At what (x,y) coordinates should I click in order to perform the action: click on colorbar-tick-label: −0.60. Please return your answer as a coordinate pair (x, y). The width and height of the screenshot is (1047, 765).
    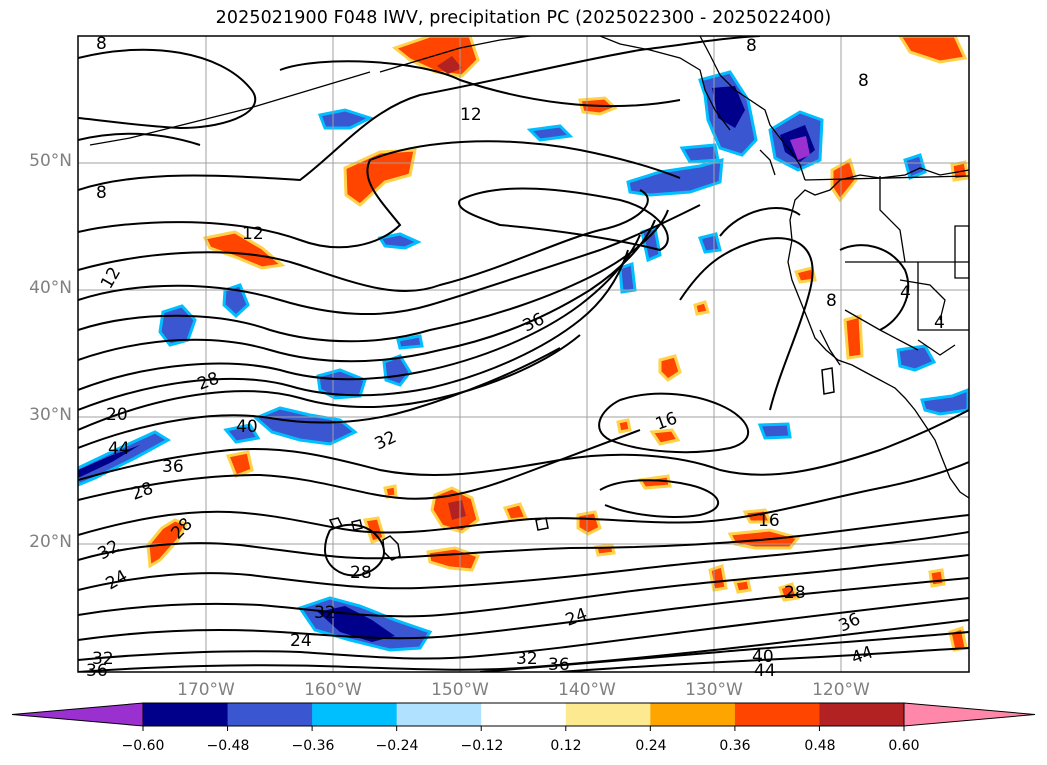
    Looking at the image, I should click on (143, 746).